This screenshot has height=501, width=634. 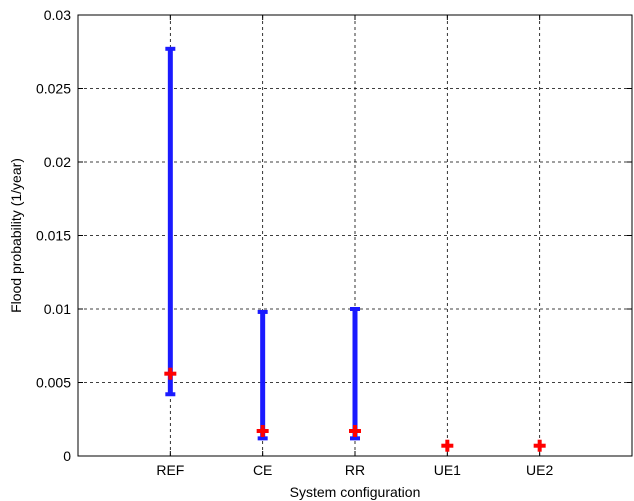 I want to click on point-marker-ue2, so click(x=539, y=445).